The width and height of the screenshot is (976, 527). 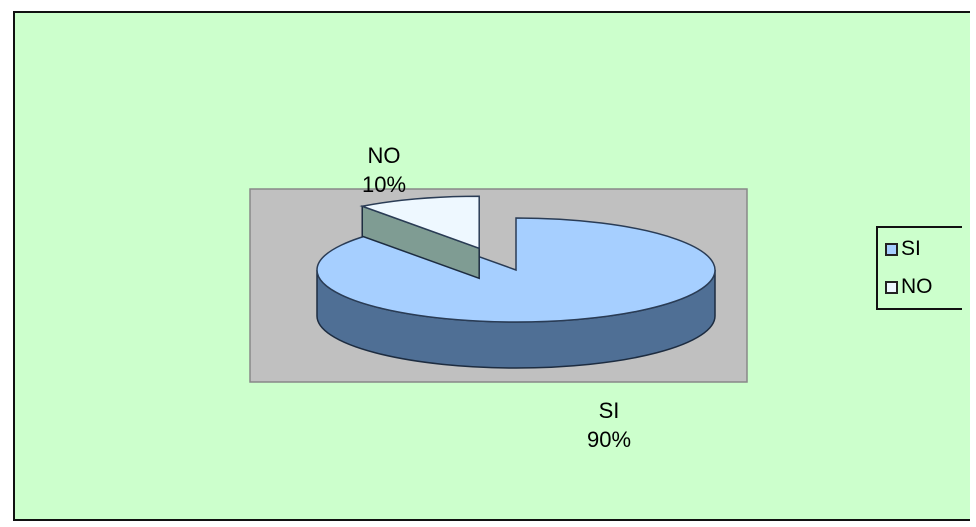 What do you see at coordinates (609, 410) in the screenshot?
I see `data-label-si-name: SI` at bounding box center [609, 410].